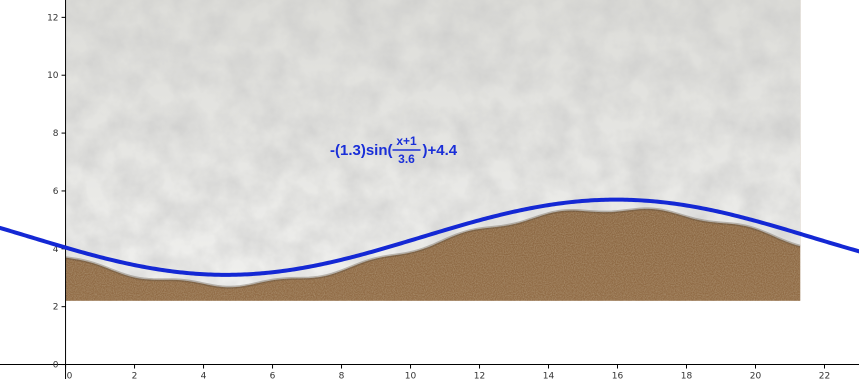 Image resolution: width=859 pixels, height=379 pixels. I want to click on formula-suffix: )+4.4, so click(440, 150).